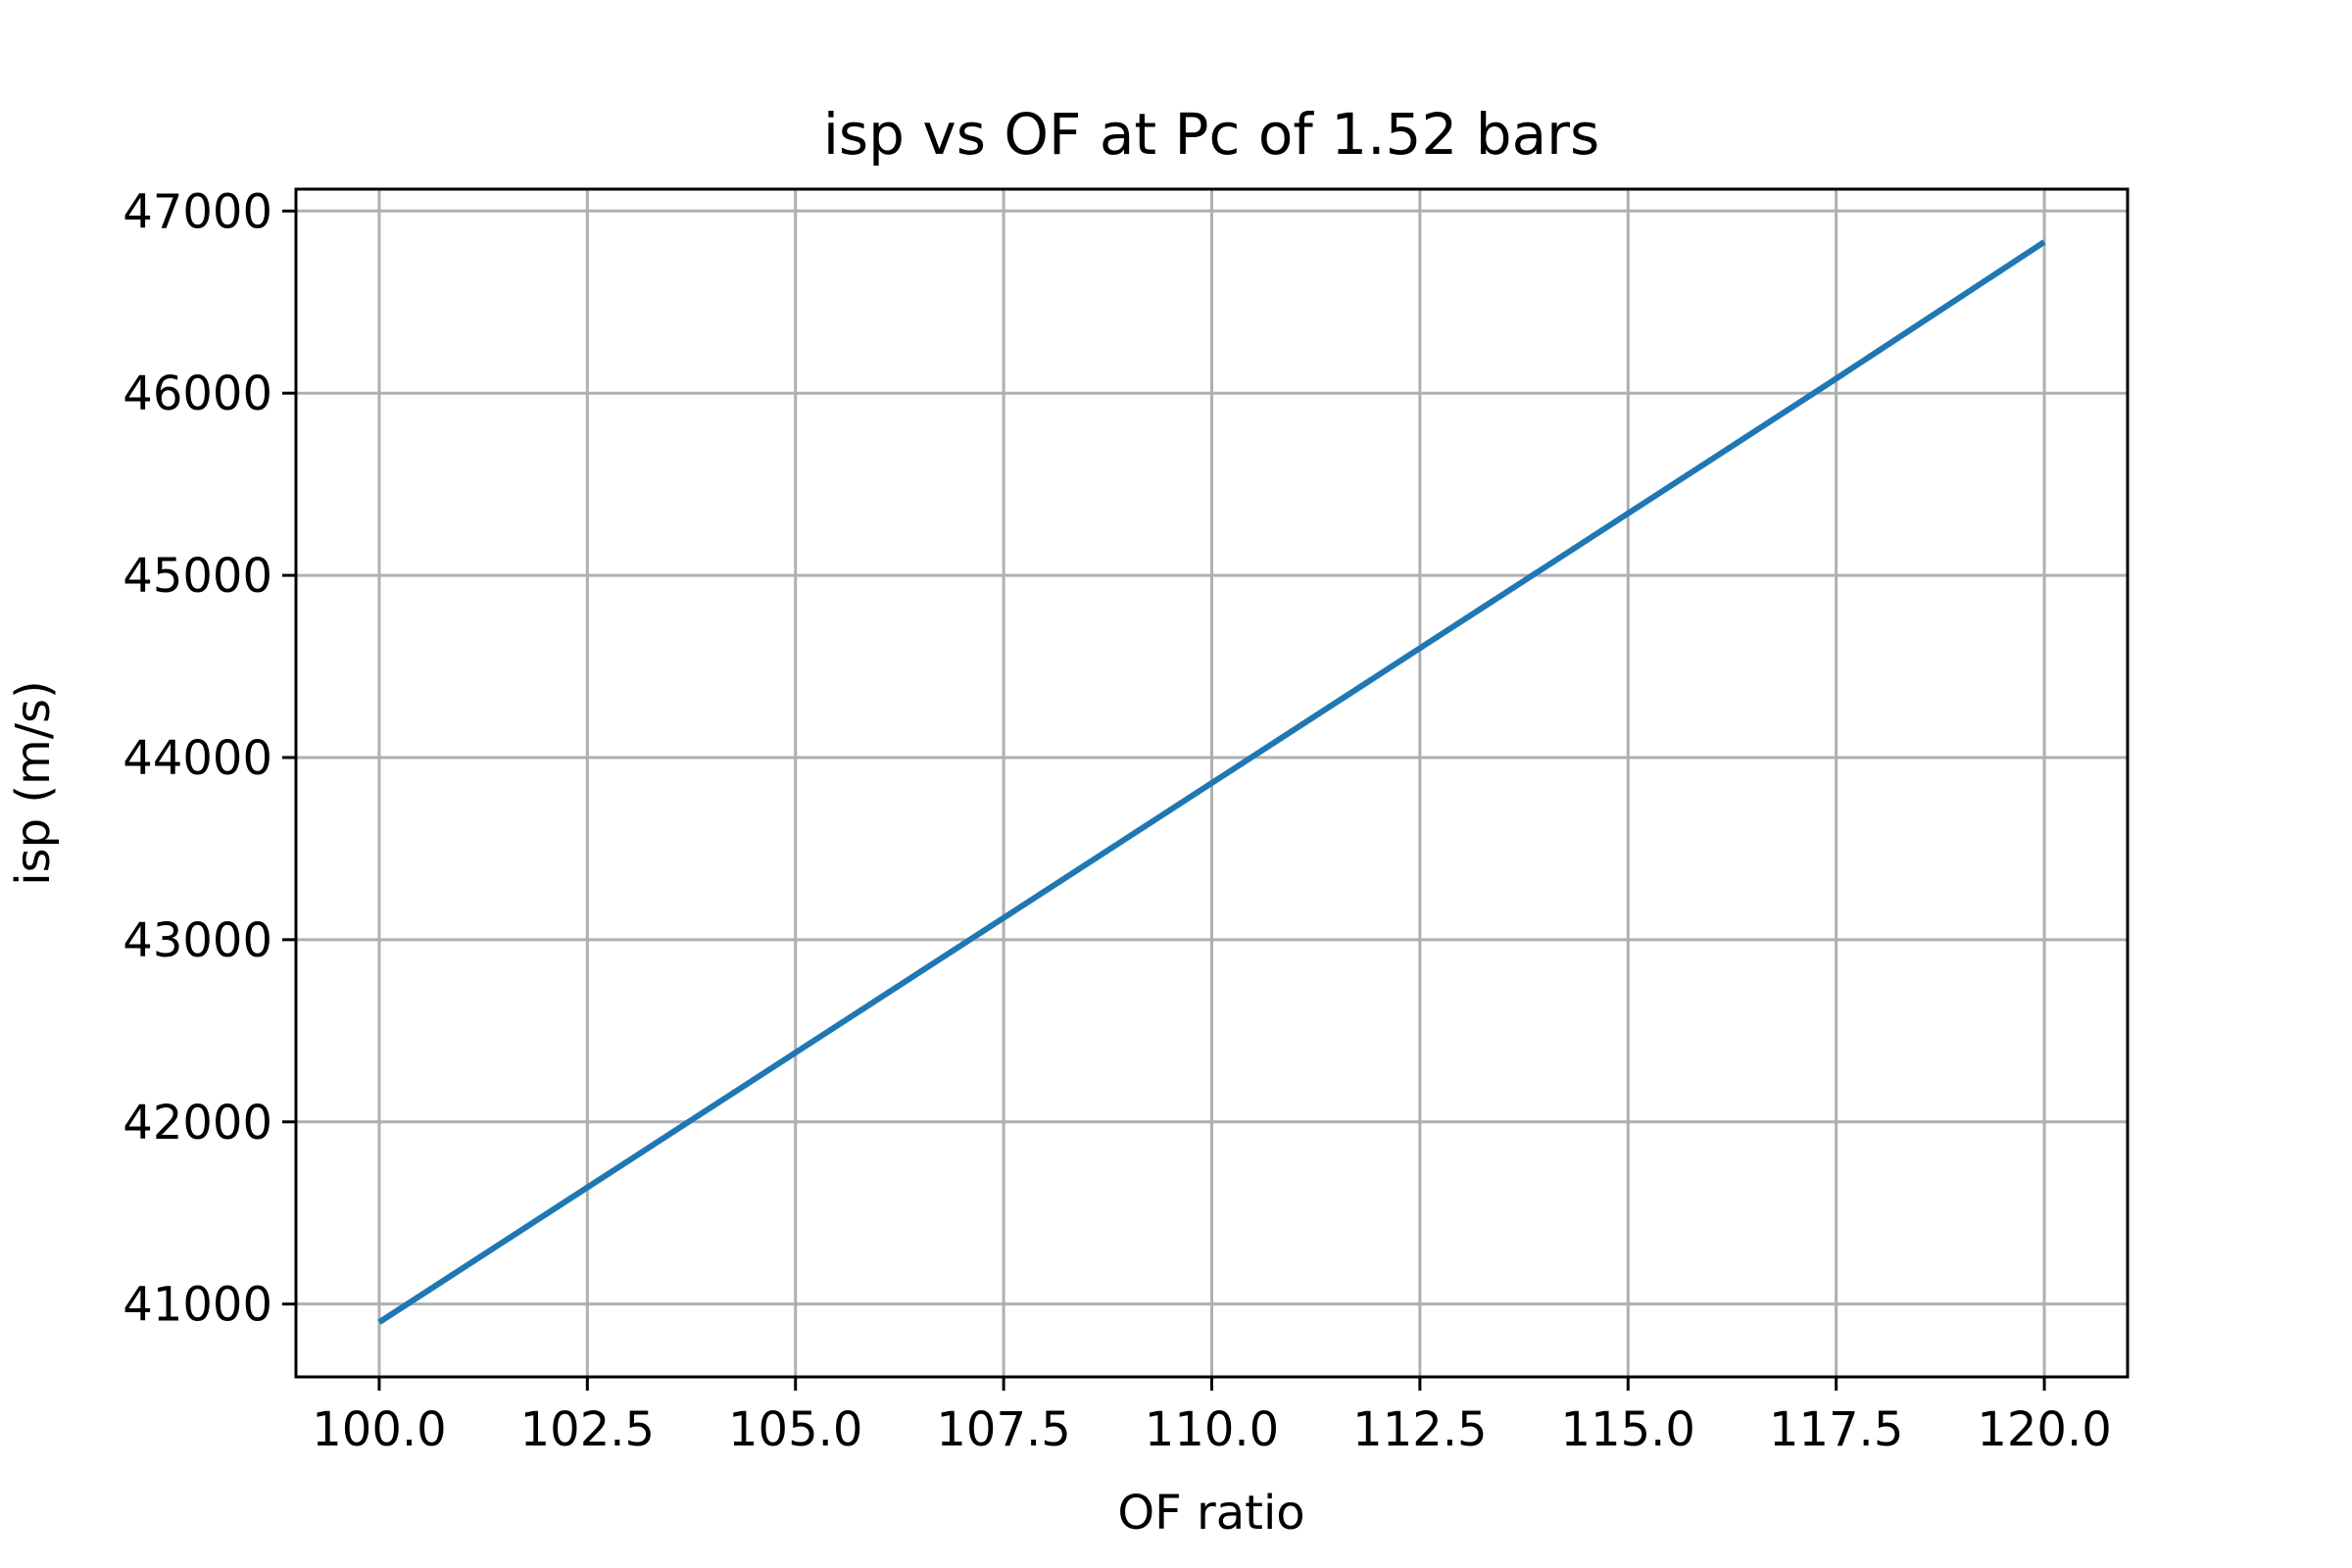  I want to click on y-axis: 41000 42000 43000 44000 45000 46000 47000, so click(209, 758).